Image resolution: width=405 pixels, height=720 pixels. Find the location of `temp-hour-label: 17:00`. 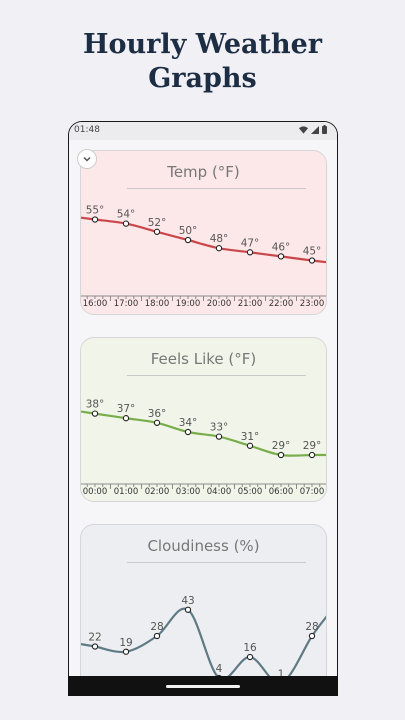

temp-hour-label: 17:00 is located at coordinates (126, 304).